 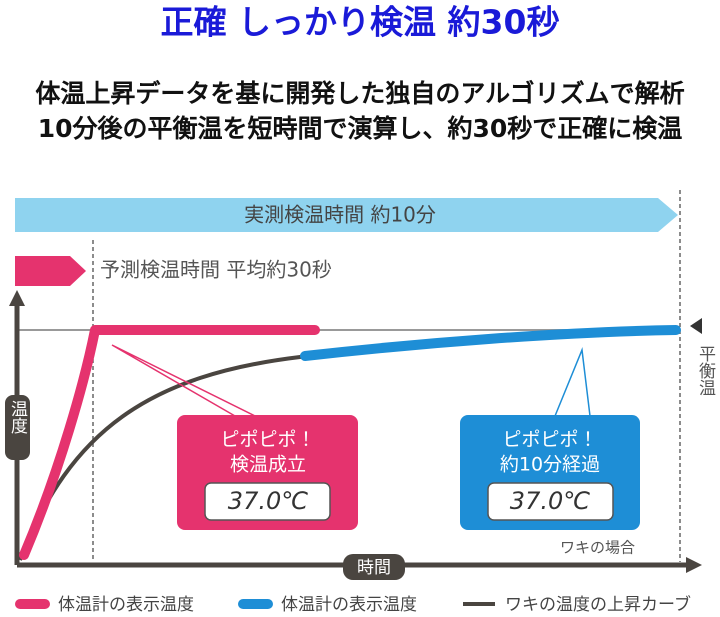 I want to click on predicted-banner: 予測検温時間 平均約30秒, so click(x=216, y=270).